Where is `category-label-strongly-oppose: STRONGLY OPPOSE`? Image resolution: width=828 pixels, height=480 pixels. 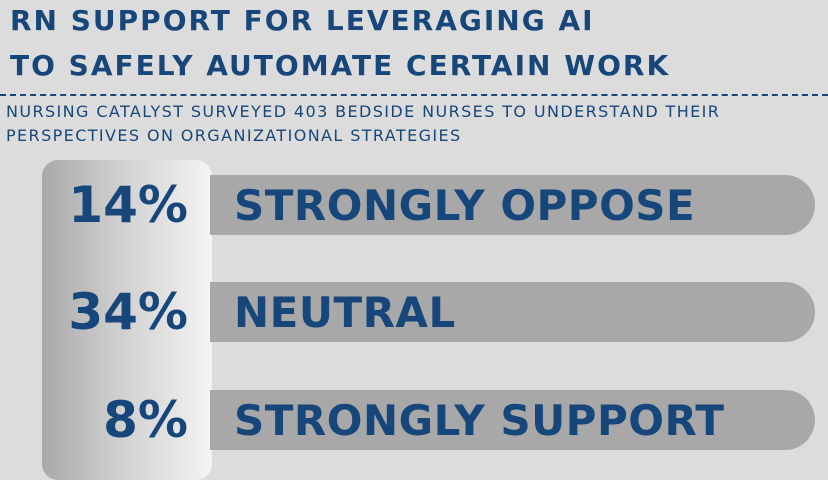 category-label-strongly-oppose: STRONGLY OPPOSE is located at coordinates (465, 205).